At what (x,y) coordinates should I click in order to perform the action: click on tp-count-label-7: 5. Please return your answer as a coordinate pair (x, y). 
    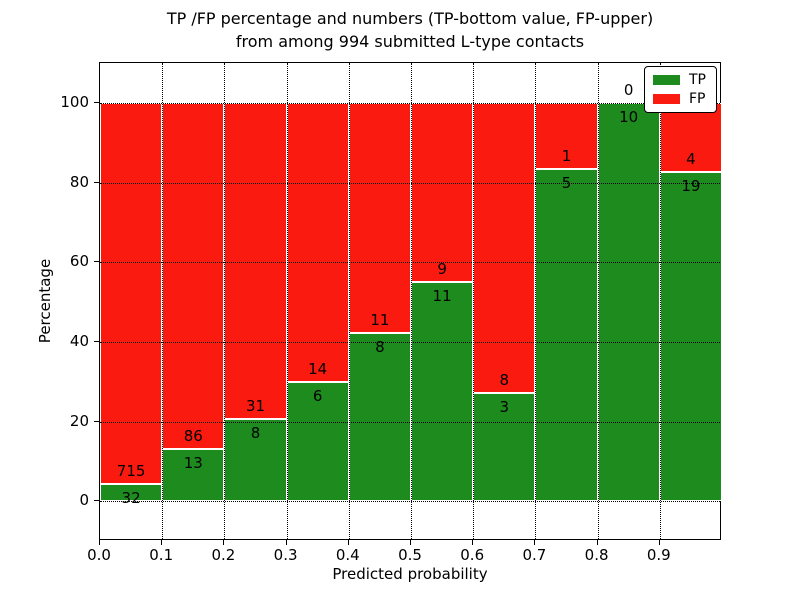
    Looking at the image, I should click on (566, 183).